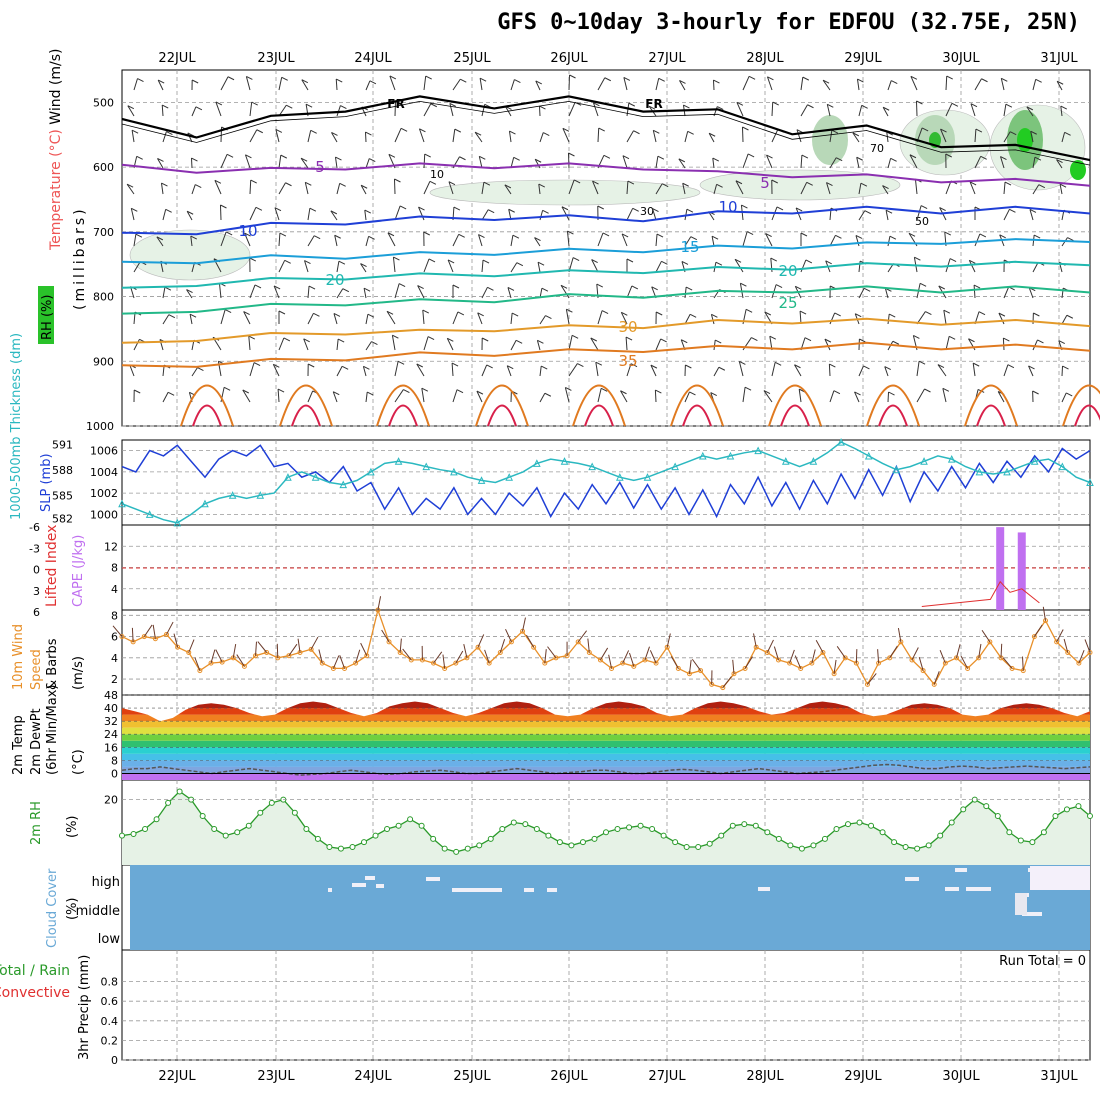 The height and width of the screenshot is (1100, 1100). What do you see at coordinates (1078, 170) in the screenshot?
I see `rh-shade-max` at bounding box center [1078, 170].